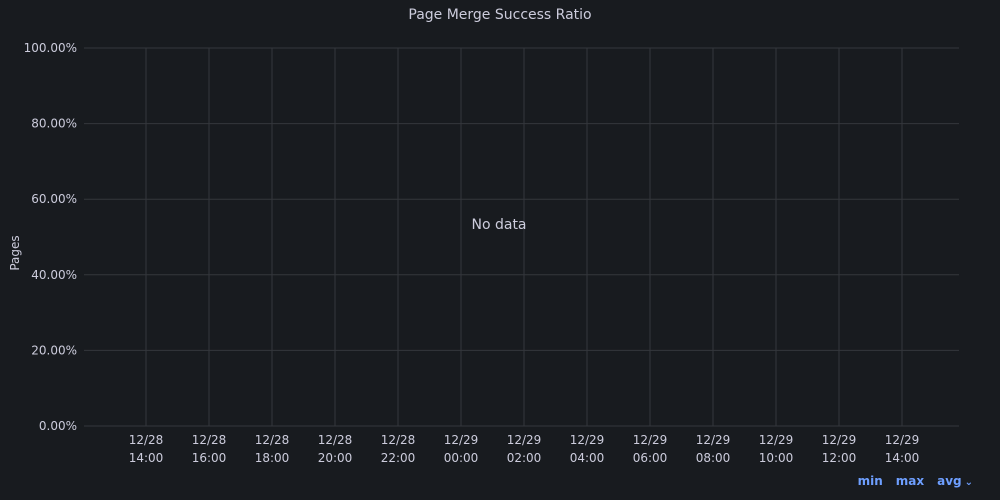 This screenshot has width=1000, height=500. What do you see at coordinates (58, 426) in the screenshot?
I see `y-tick-label: 0.00%` at bounding box center [58, 426].